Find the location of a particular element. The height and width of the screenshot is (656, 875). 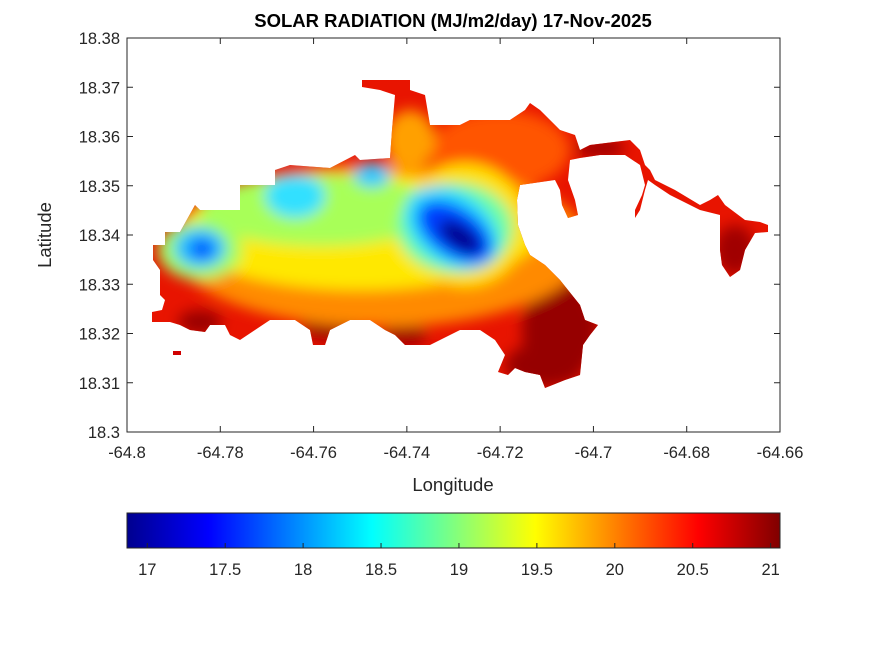

chart-title: SOLAR RADIATION (MJ/m2/day) 17-Nov-2025 is located at coordinates (453, 20).